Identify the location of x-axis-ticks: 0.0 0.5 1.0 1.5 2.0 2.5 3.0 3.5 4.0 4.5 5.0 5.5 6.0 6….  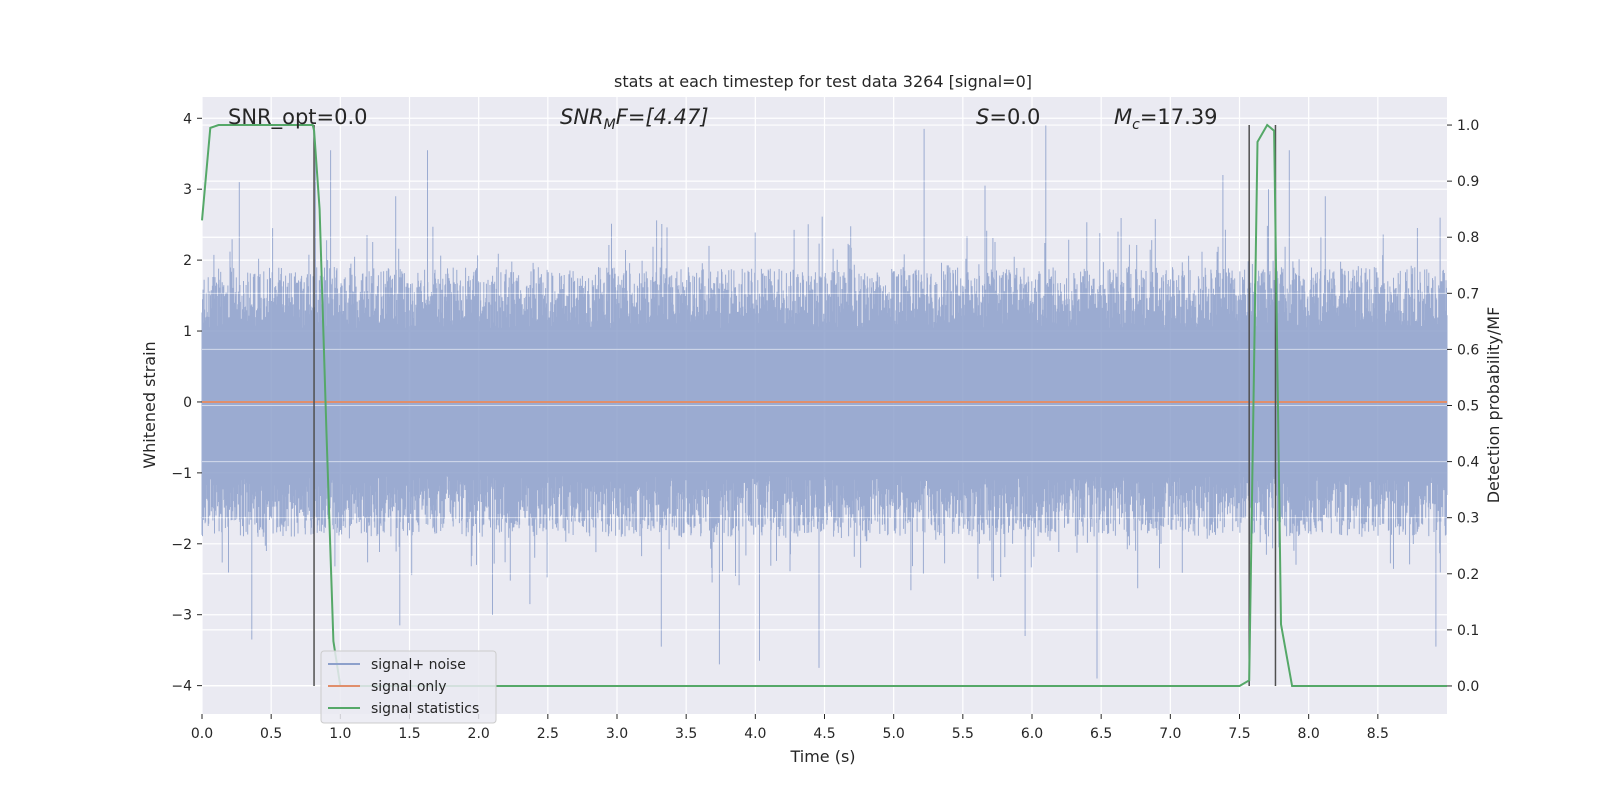
(790, 728).